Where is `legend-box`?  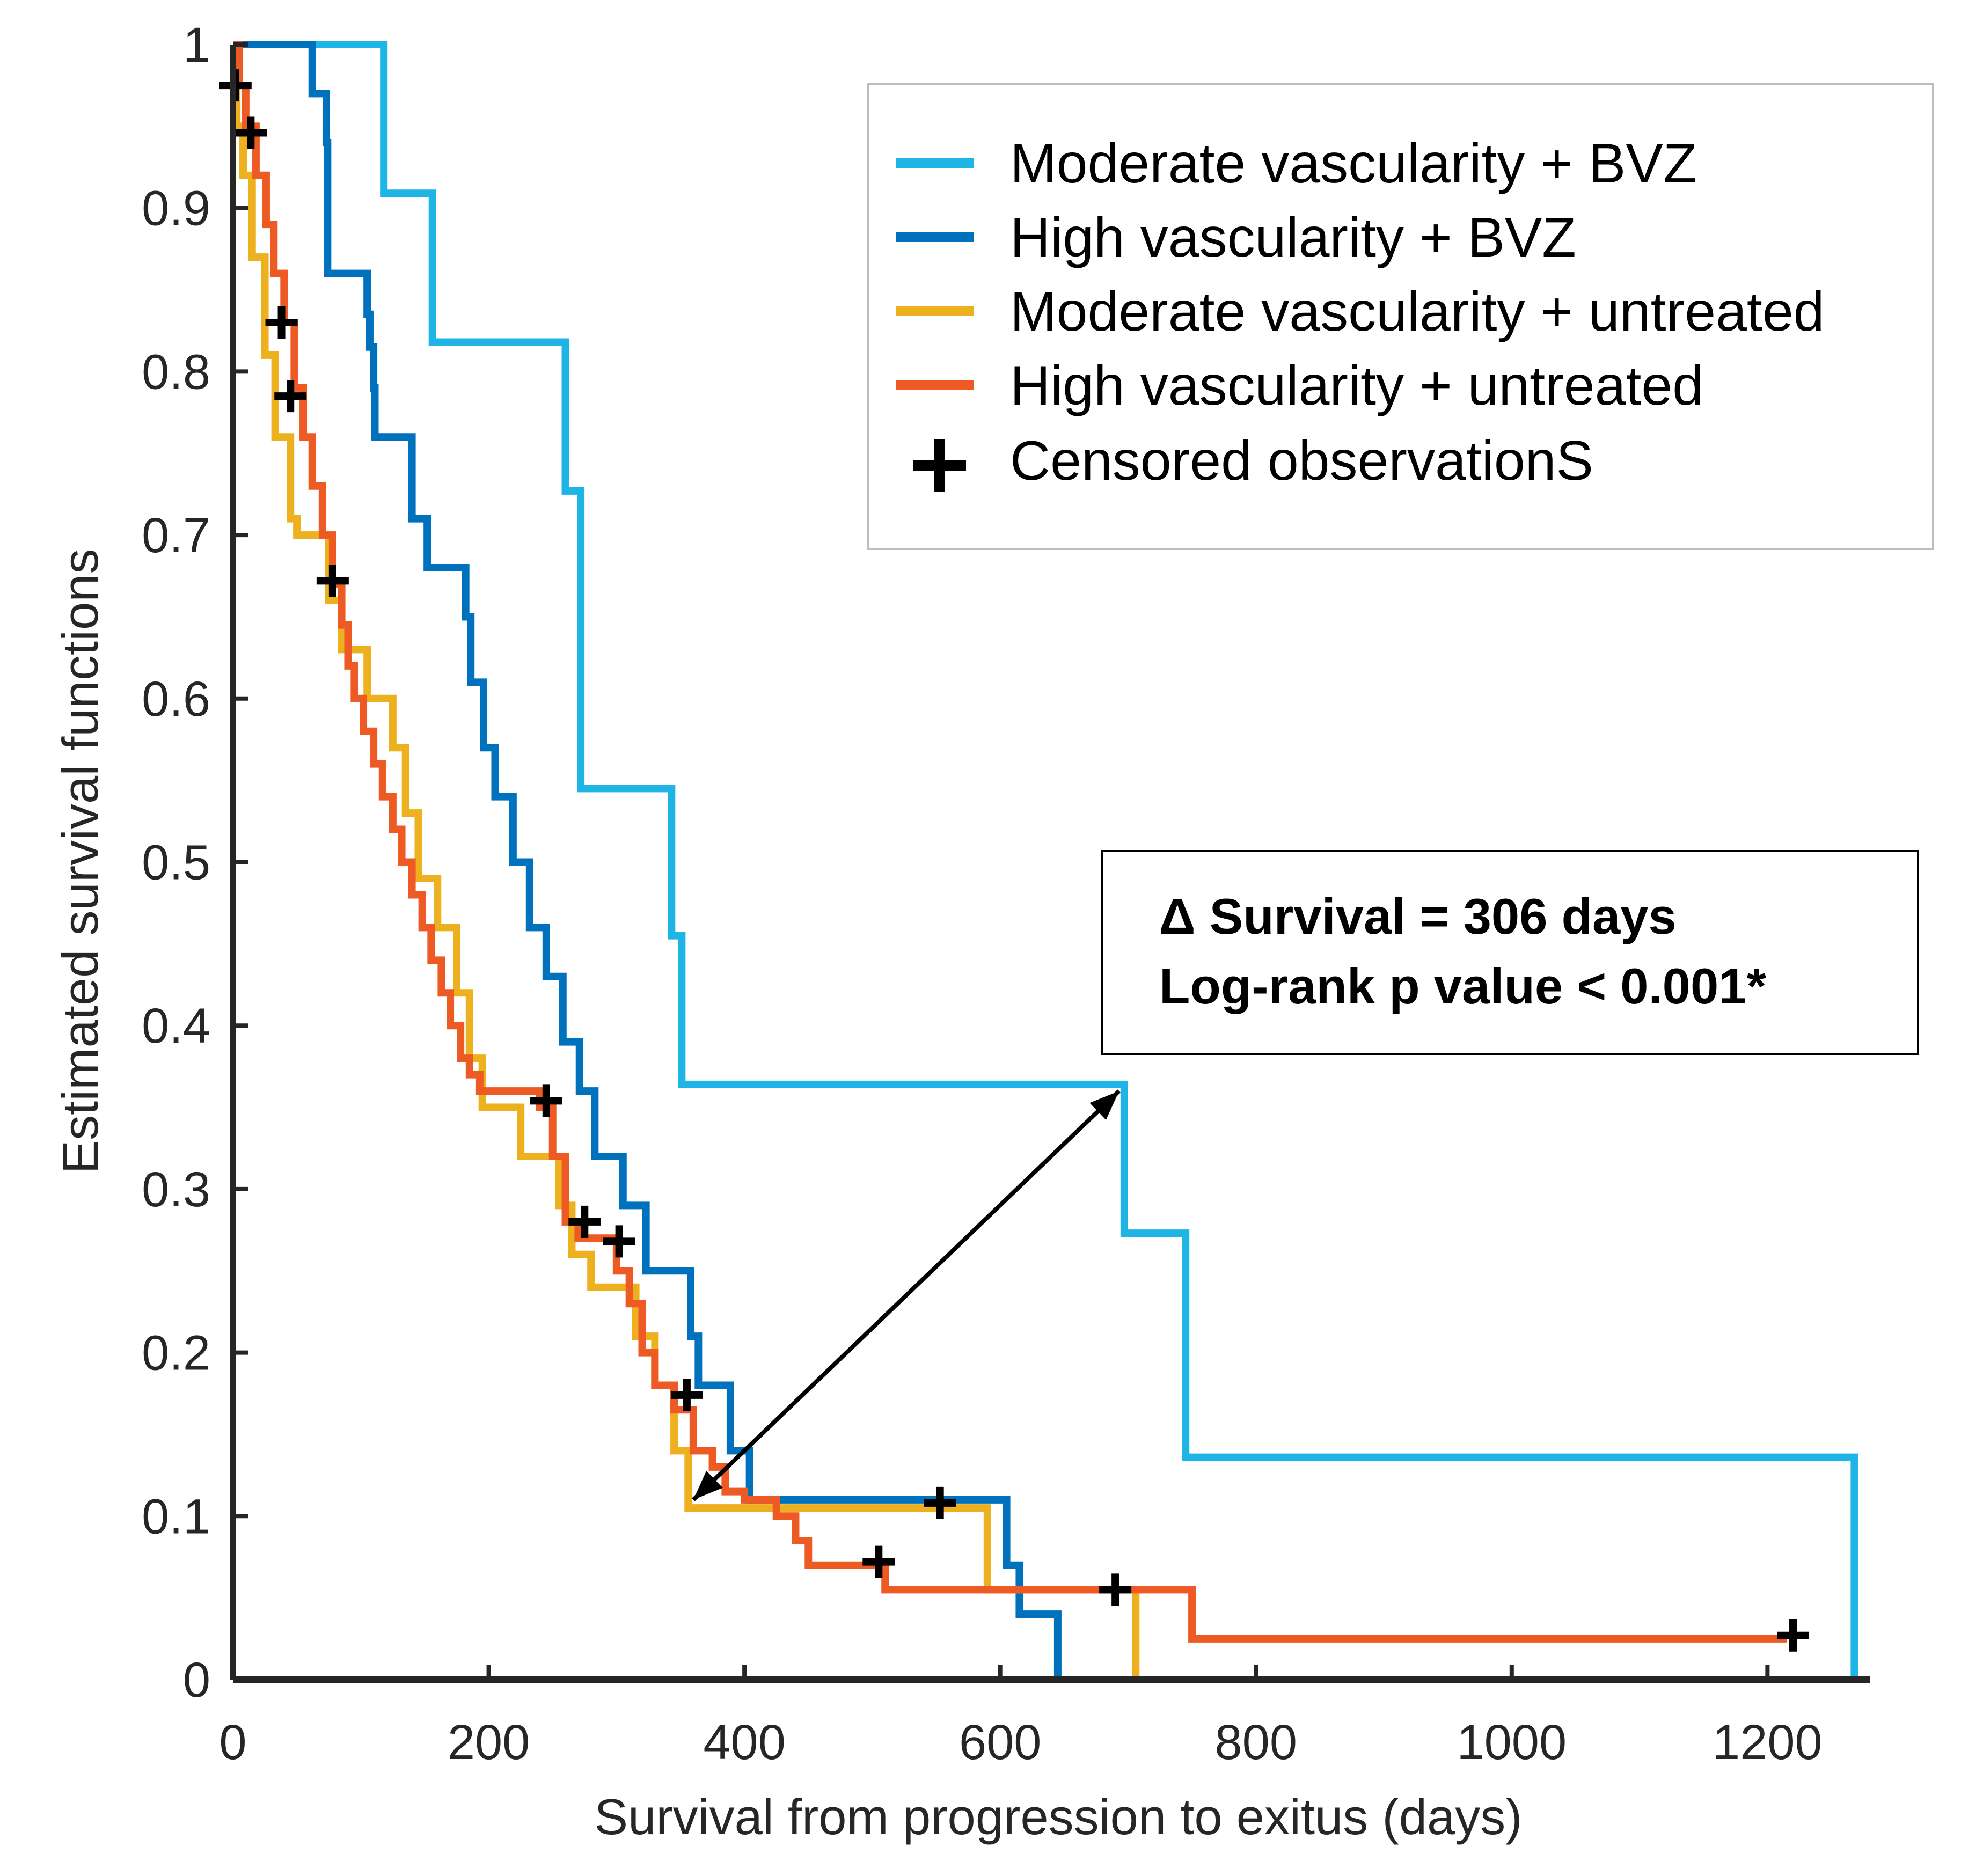
legend-box is located at coordinates (1400, 316).